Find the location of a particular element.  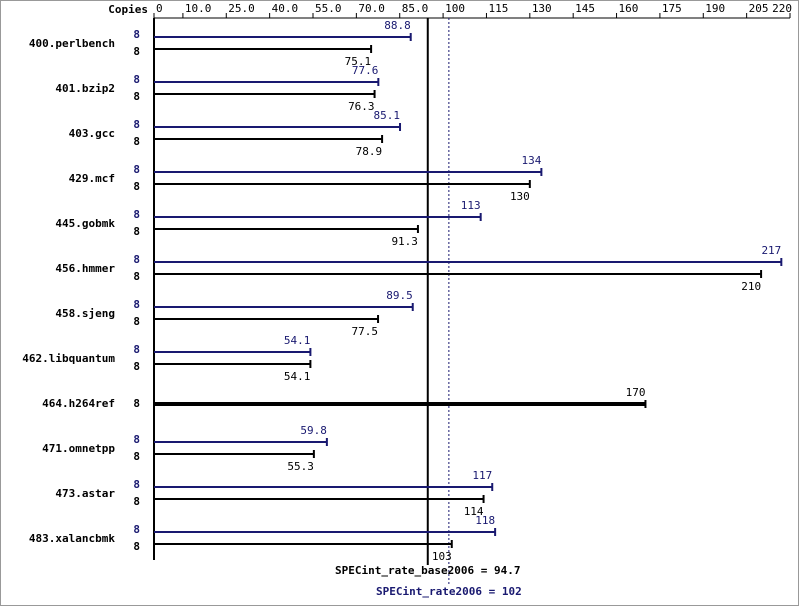

benchmark-label: 429.mcf is located at coordinates (92, 178).